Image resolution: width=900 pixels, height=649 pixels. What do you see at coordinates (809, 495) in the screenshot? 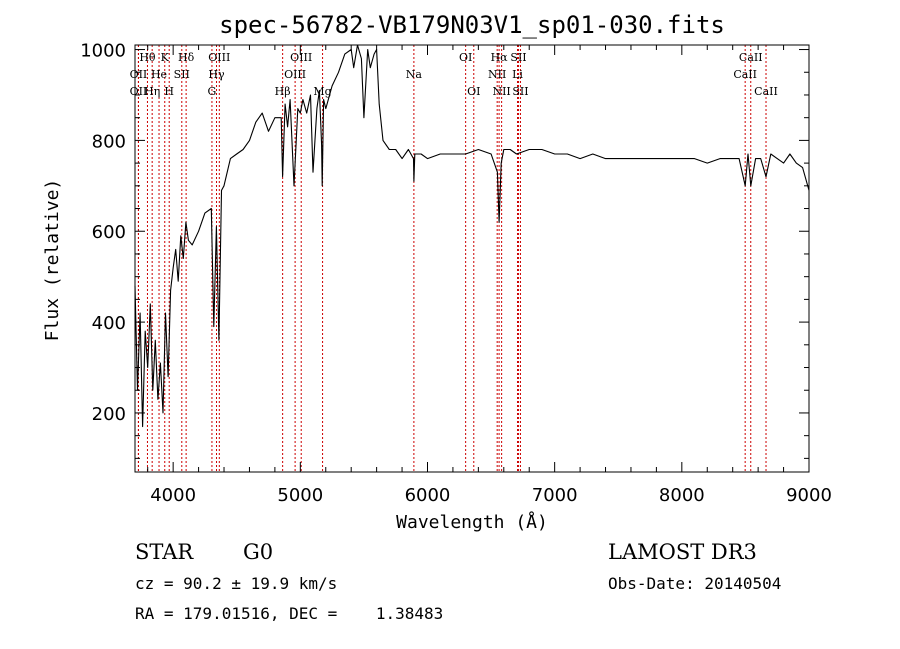
I see `x-tick-label: 9000` at bounding box center [809, 495].